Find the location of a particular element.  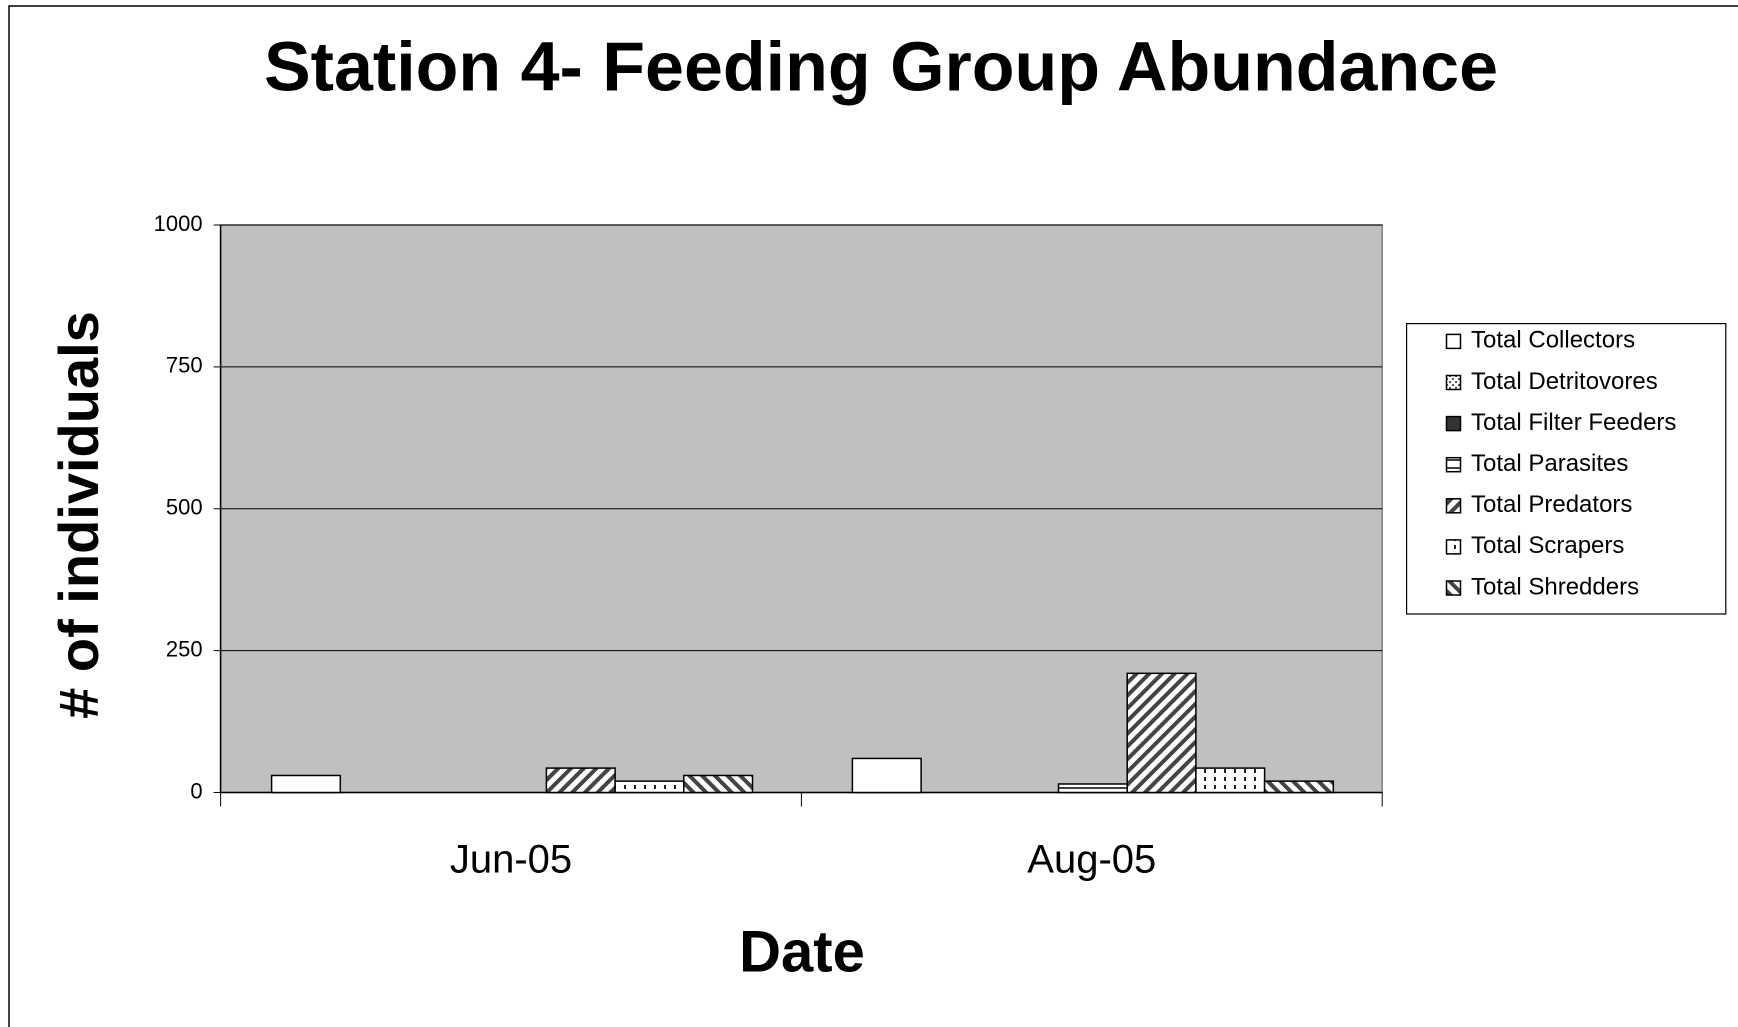

legend-label: Total Parasites is located at coordinates (1549, 463).